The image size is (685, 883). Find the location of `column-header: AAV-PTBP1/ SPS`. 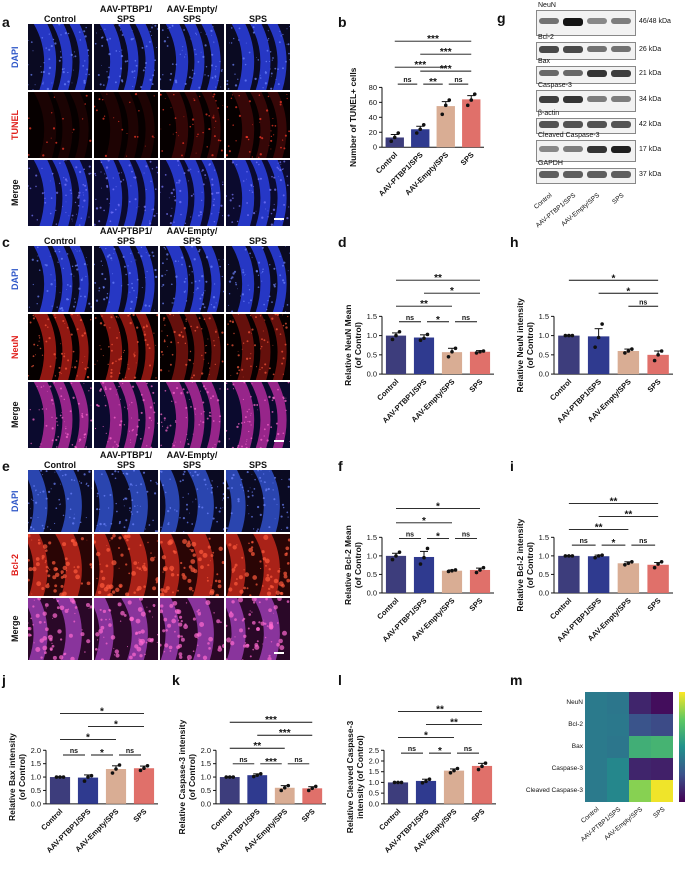

column-header: AAV-PTBP1/ SPS is located at coordinates (126, 459).